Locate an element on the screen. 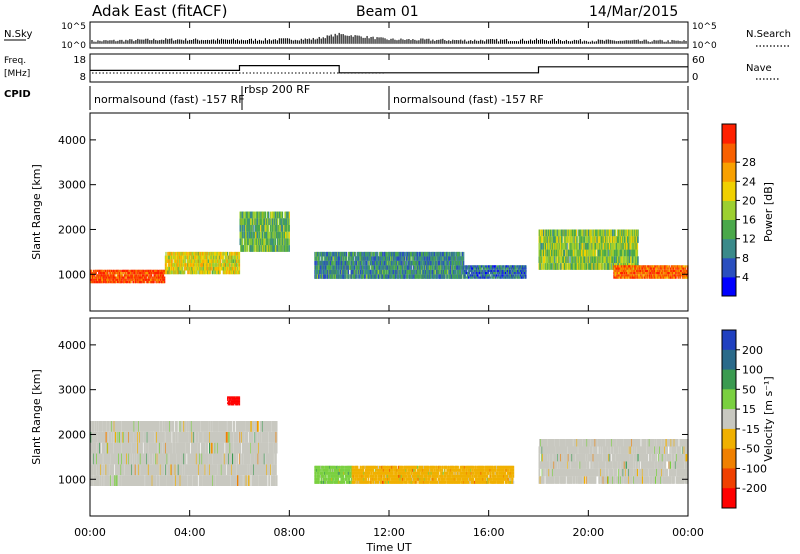 This screenshot has width=800, height=554. cpid-segment-3: normalsound (fast) -157 RF is located at coordinates (468, 99).